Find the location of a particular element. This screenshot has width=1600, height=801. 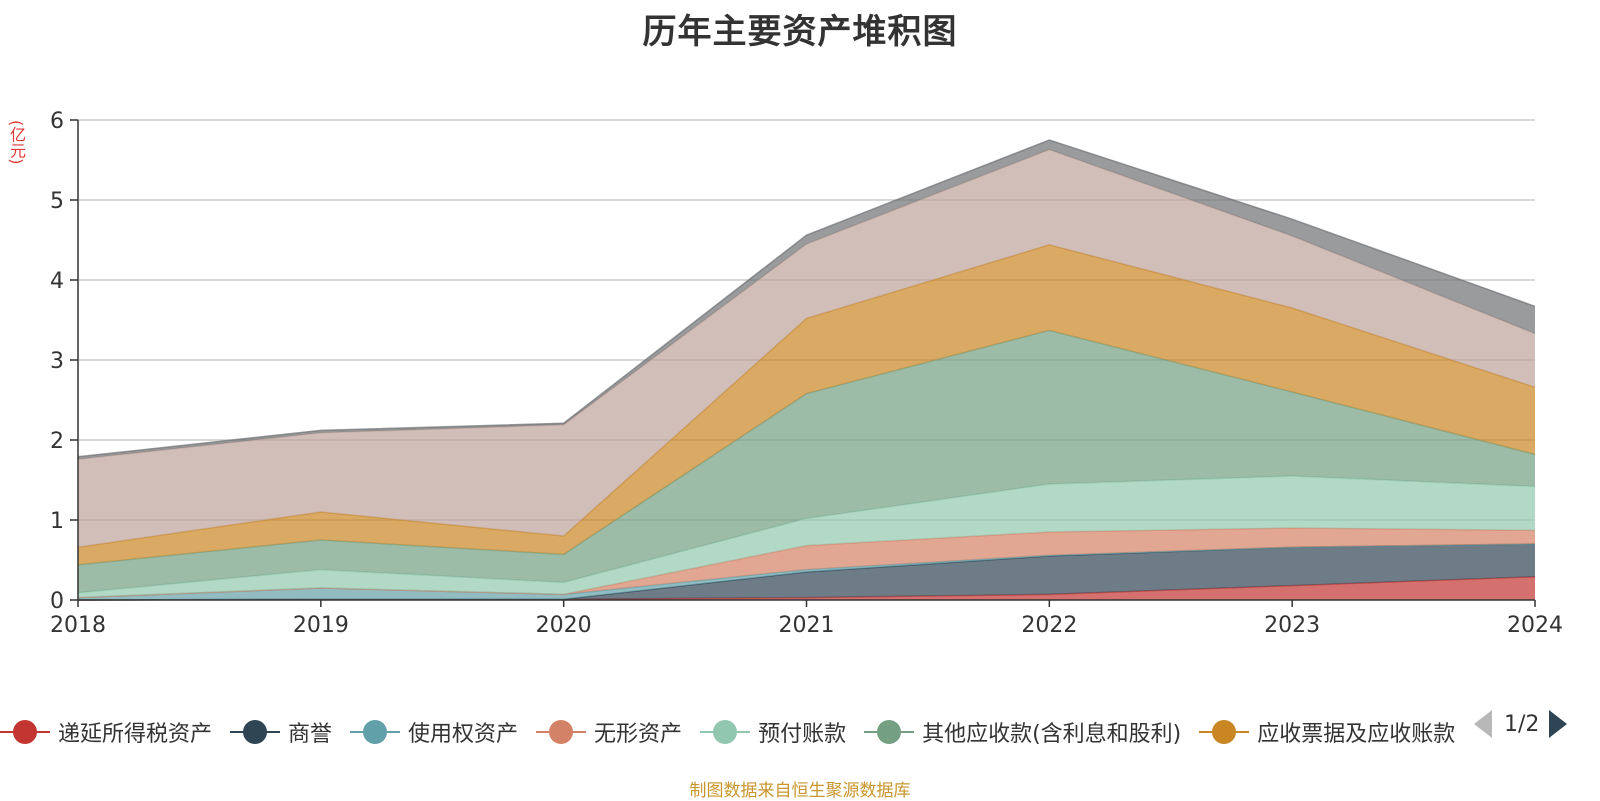

y-tick-label: 0 is located at coordinates (57, 601).